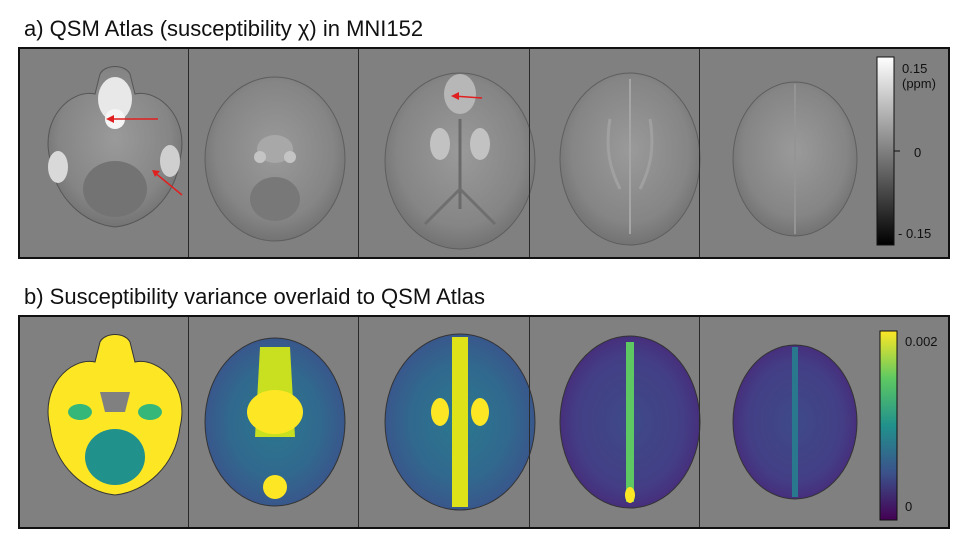 The image size is (969, 544). I want to click on colorbar-b-top-label: 0.002, so click(921, 341).